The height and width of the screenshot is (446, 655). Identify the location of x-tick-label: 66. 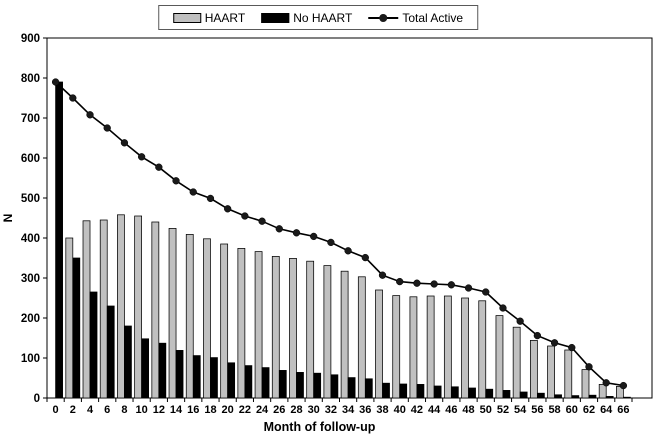
(623, 410).